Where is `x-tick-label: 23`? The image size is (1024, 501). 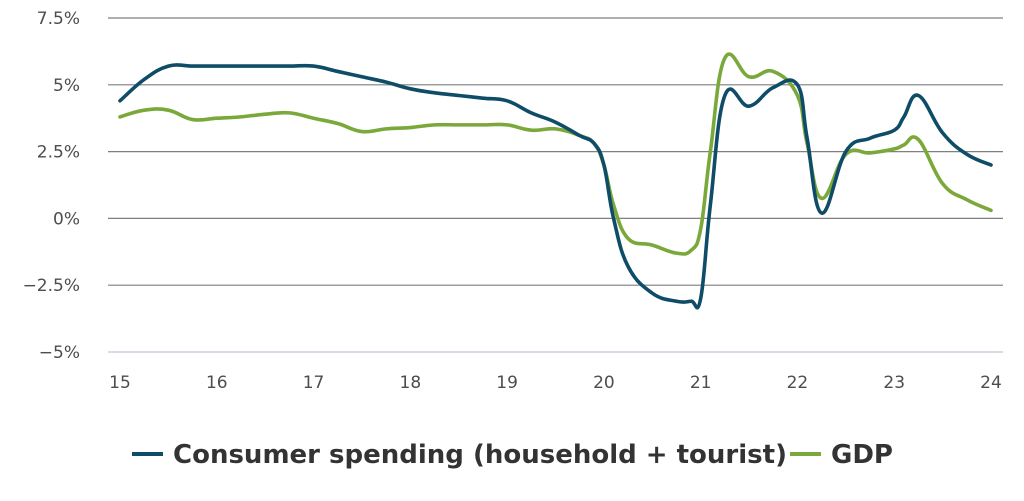
x-tick-label: 23 is located at coordinates (894, 383).